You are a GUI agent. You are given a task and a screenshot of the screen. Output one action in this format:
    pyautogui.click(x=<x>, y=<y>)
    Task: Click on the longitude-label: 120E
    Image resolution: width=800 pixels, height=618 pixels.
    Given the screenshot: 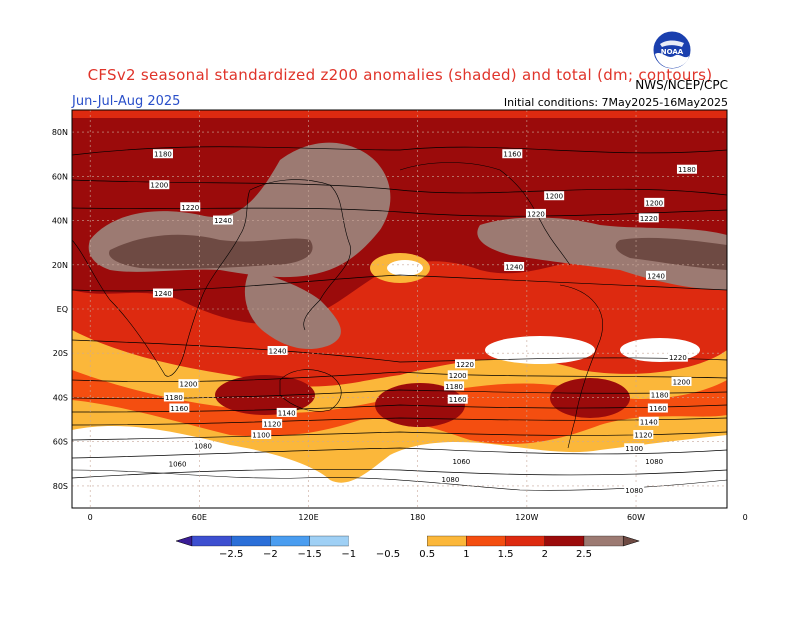 What is the action you would take?
    pyautogui.click(x=308, y=517)
    